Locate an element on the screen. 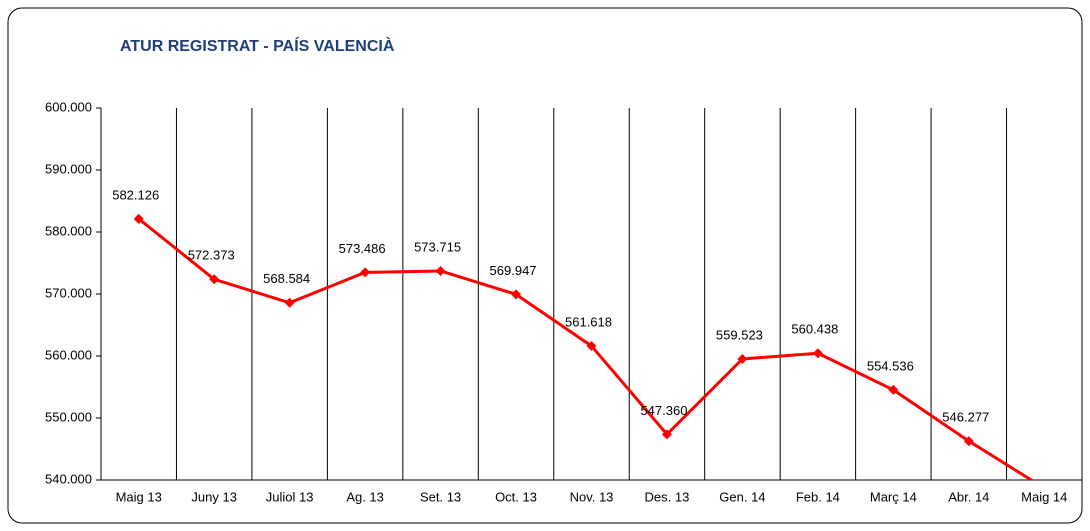  y-tick-label: 570.000 is located at coordinates (68, 292).